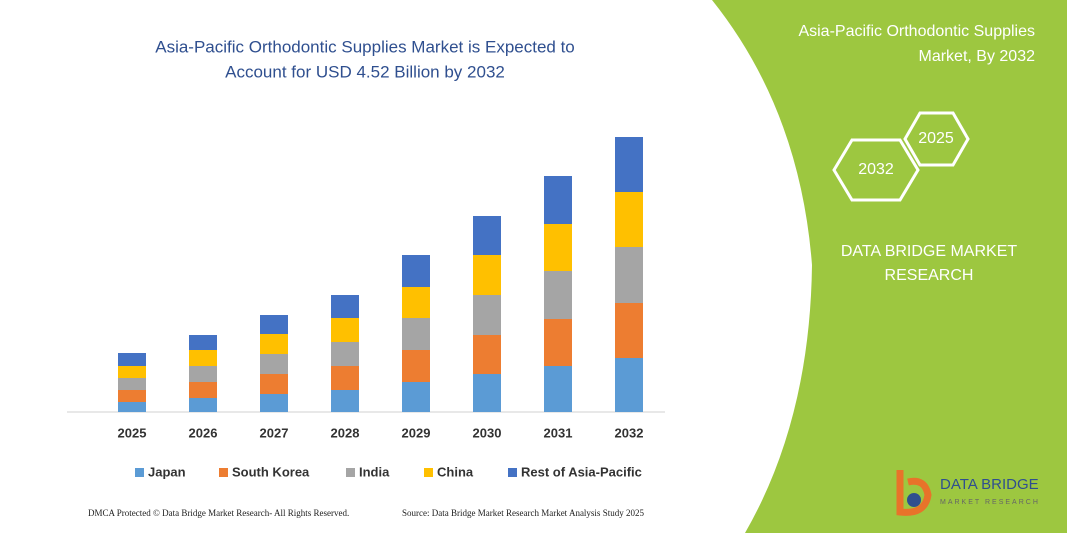 The image size is (1067, 533). I want to click on brand-text: DATA BRIDGE MARKET, so click(929, 251).